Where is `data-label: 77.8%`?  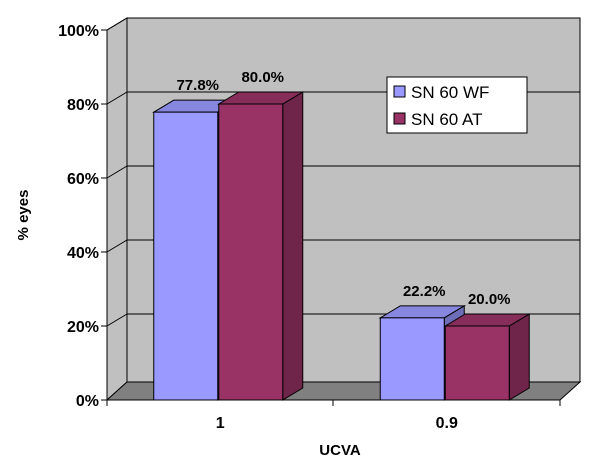
data-label: 77.8% is located at coordinates (197, 85).